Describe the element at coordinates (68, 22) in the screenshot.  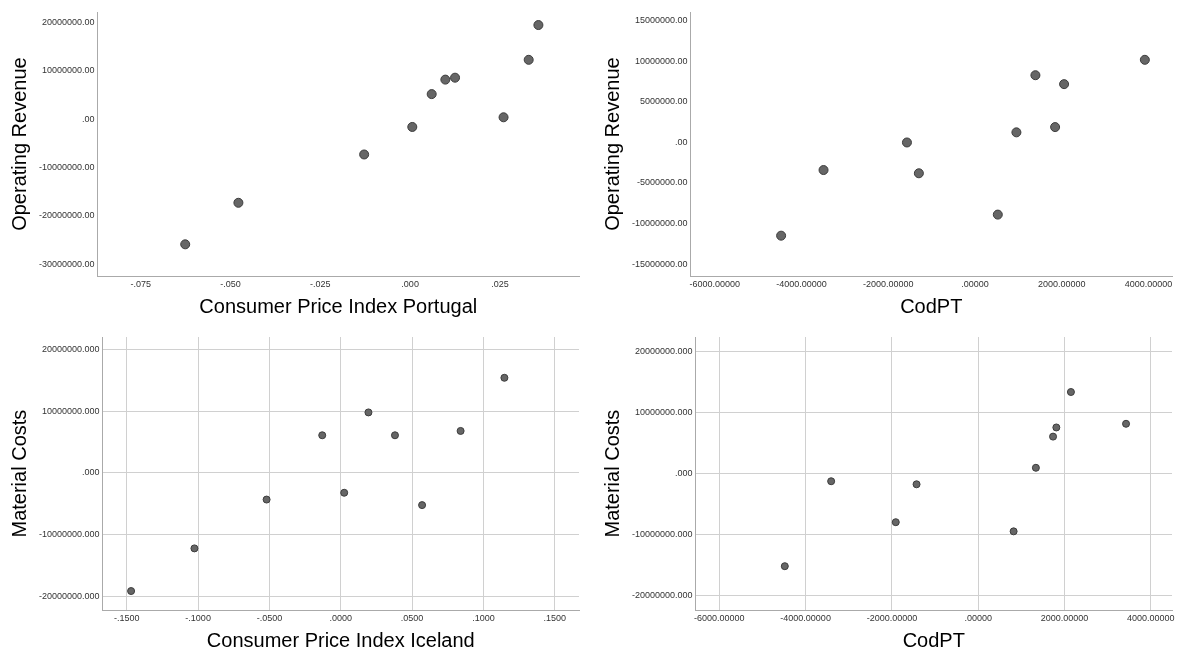
I see `y-tick-label: 20000000.00` at that location.